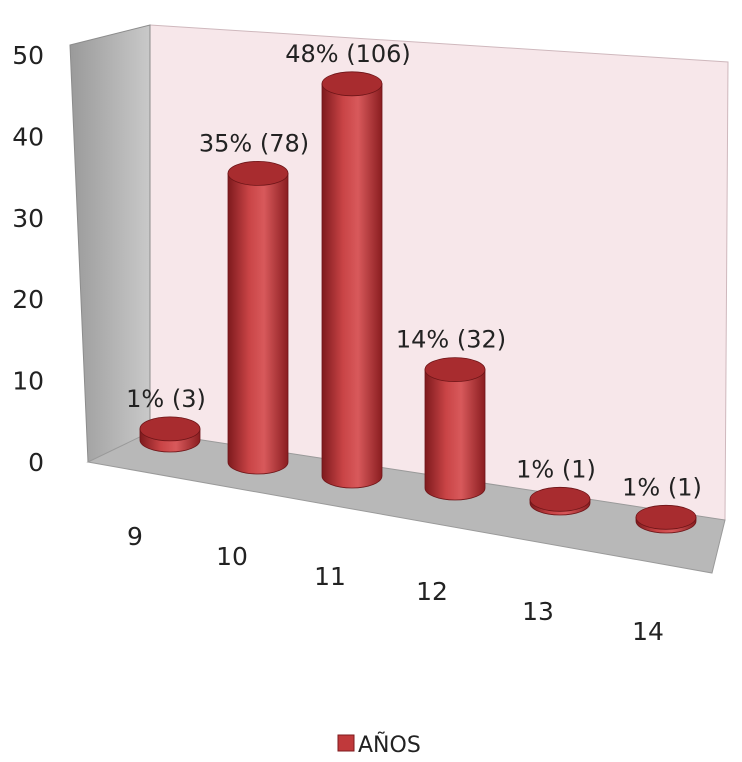 The height and width of the screenshot is (762, 742). Describe the element at coordinates (648, 631) in the screenshot. I see `x-tick-label: 14` at that location.